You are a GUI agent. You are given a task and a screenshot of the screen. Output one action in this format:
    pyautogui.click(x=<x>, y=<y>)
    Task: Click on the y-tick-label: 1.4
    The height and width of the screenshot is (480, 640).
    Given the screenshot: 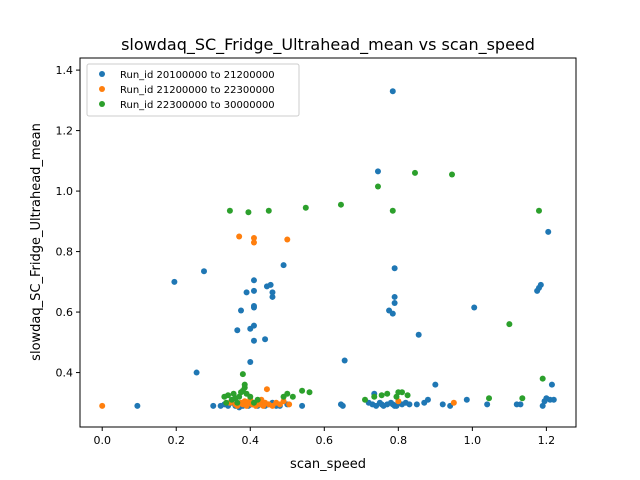 What is the action you would take?
    pyautogui.click(x=65, y=70)
    